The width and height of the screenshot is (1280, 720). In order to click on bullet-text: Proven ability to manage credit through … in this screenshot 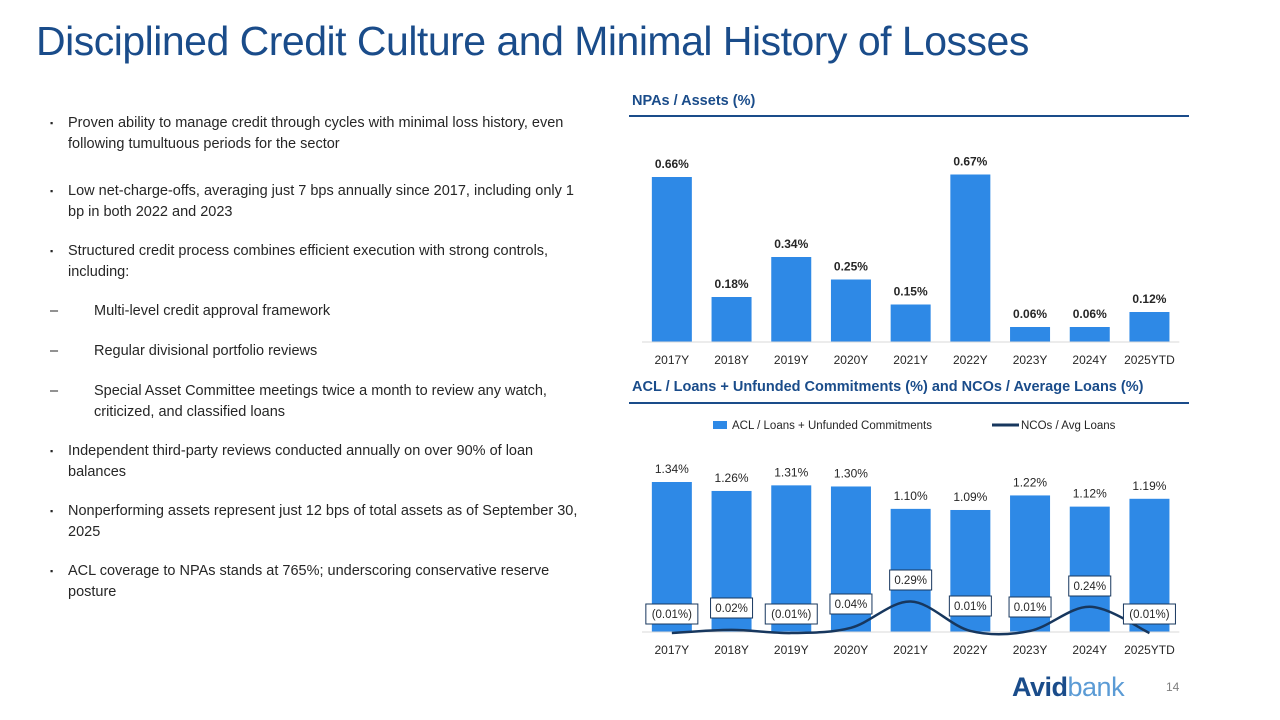, I will do `click(316, 133)`.